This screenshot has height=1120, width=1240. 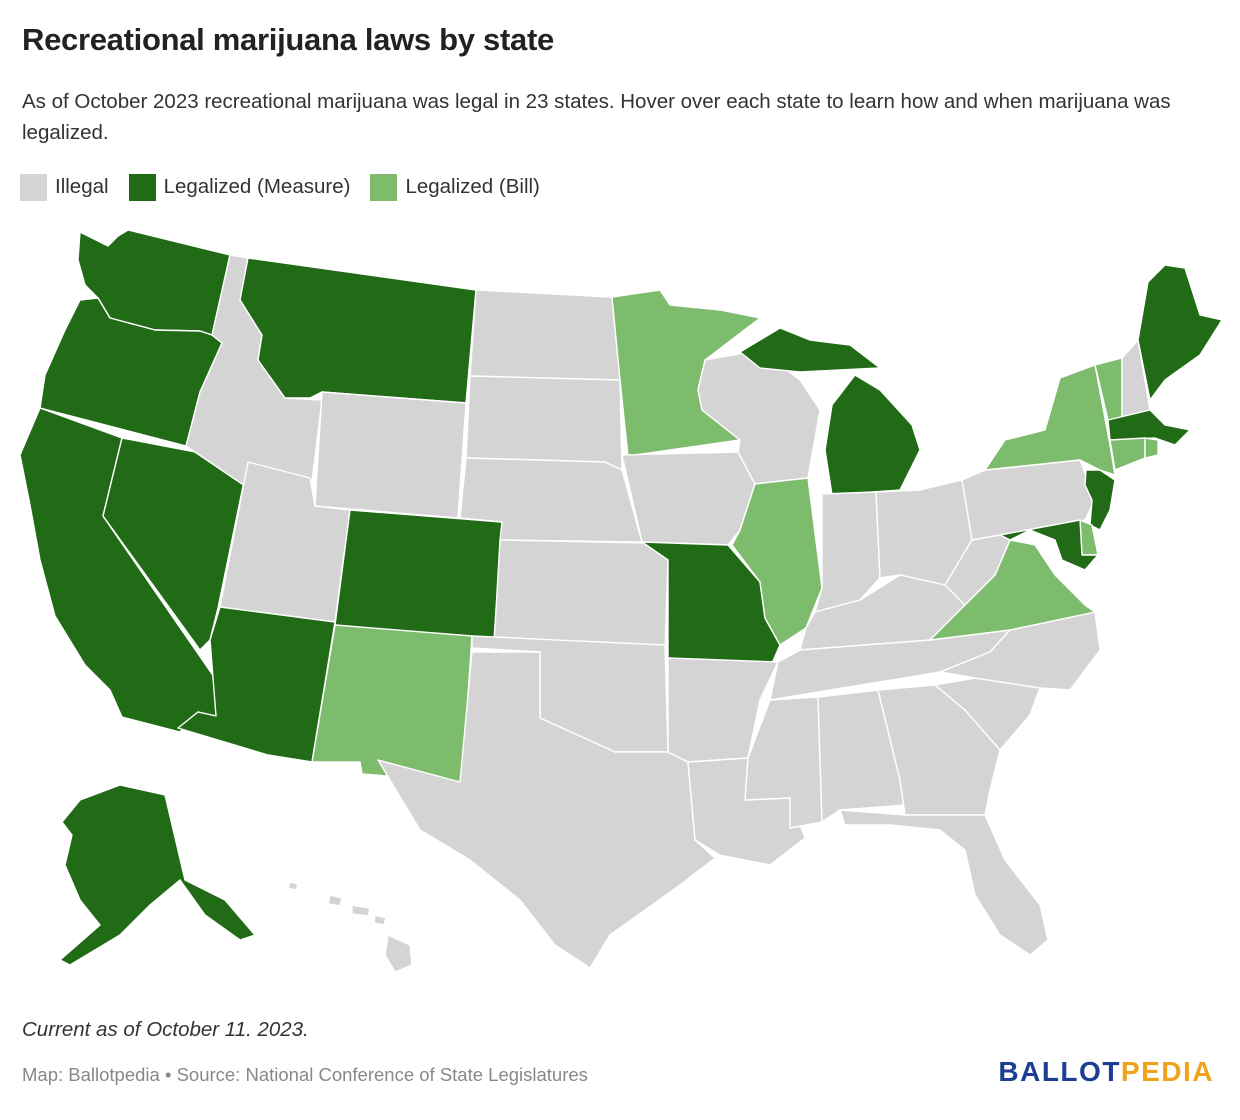 I want to click on state-FL, so click(x=944, y=882).